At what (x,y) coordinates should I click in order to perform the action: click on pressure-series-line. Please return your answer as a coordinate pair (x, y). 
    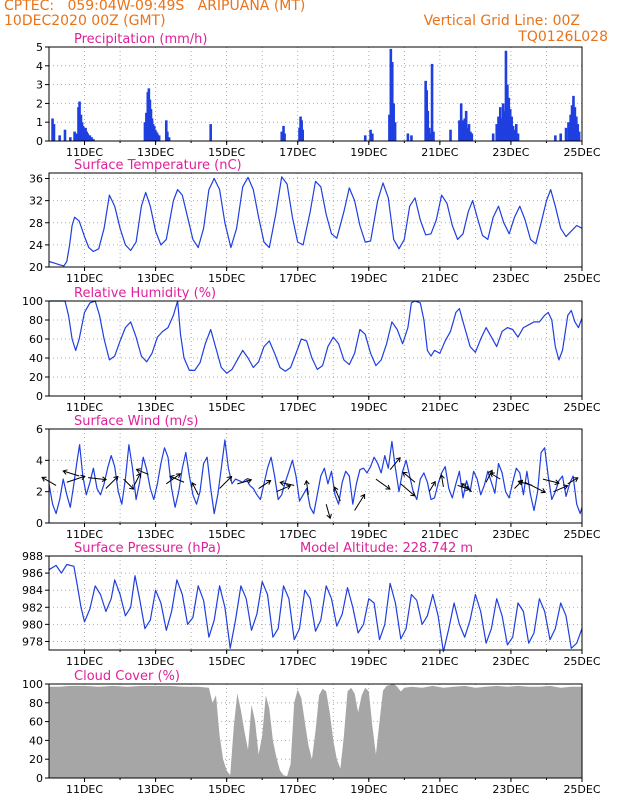
    Looking at the image, I should click on (315, 608).